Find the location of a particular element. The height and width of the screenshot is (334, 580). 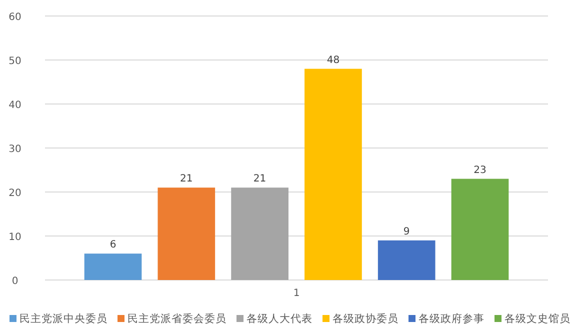

y-tick-label: 0 is located at coordinates (15, 281).